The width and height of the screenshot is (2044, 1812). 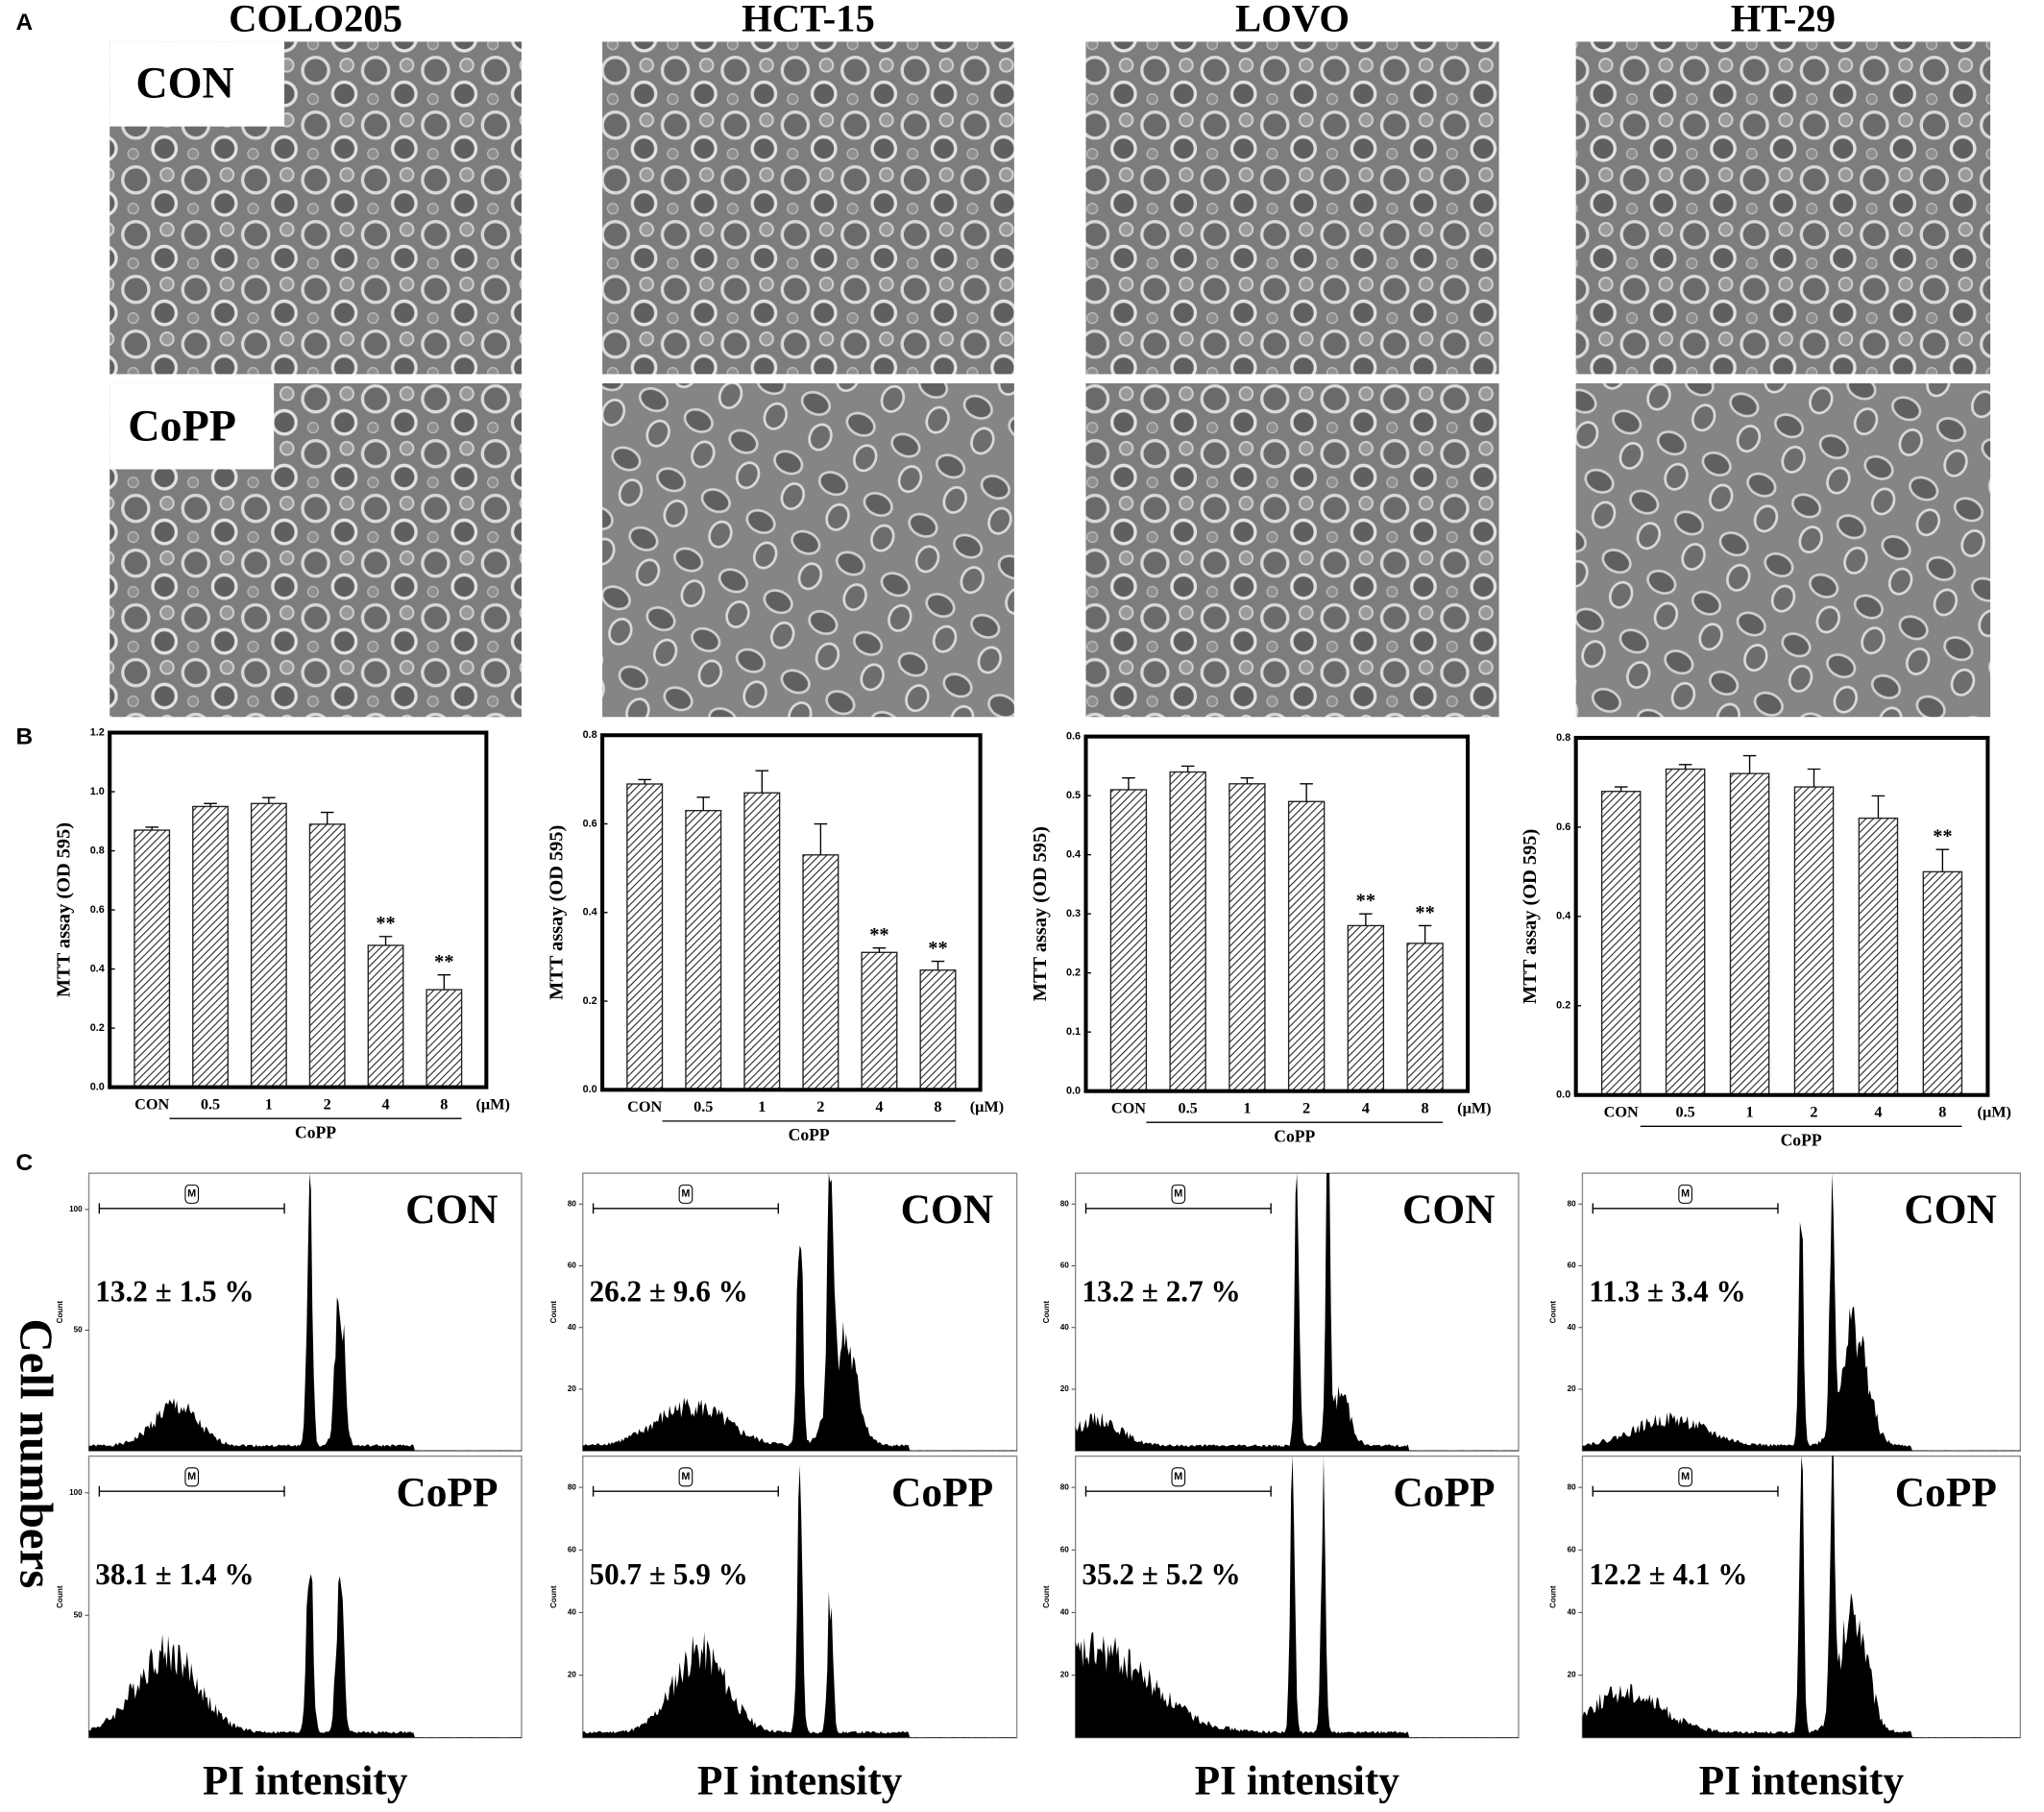 What do you see at coordinates (76, 1209) in the screenshot?
I see `y-tick-label: 100` at bounding box center [76, 1209].